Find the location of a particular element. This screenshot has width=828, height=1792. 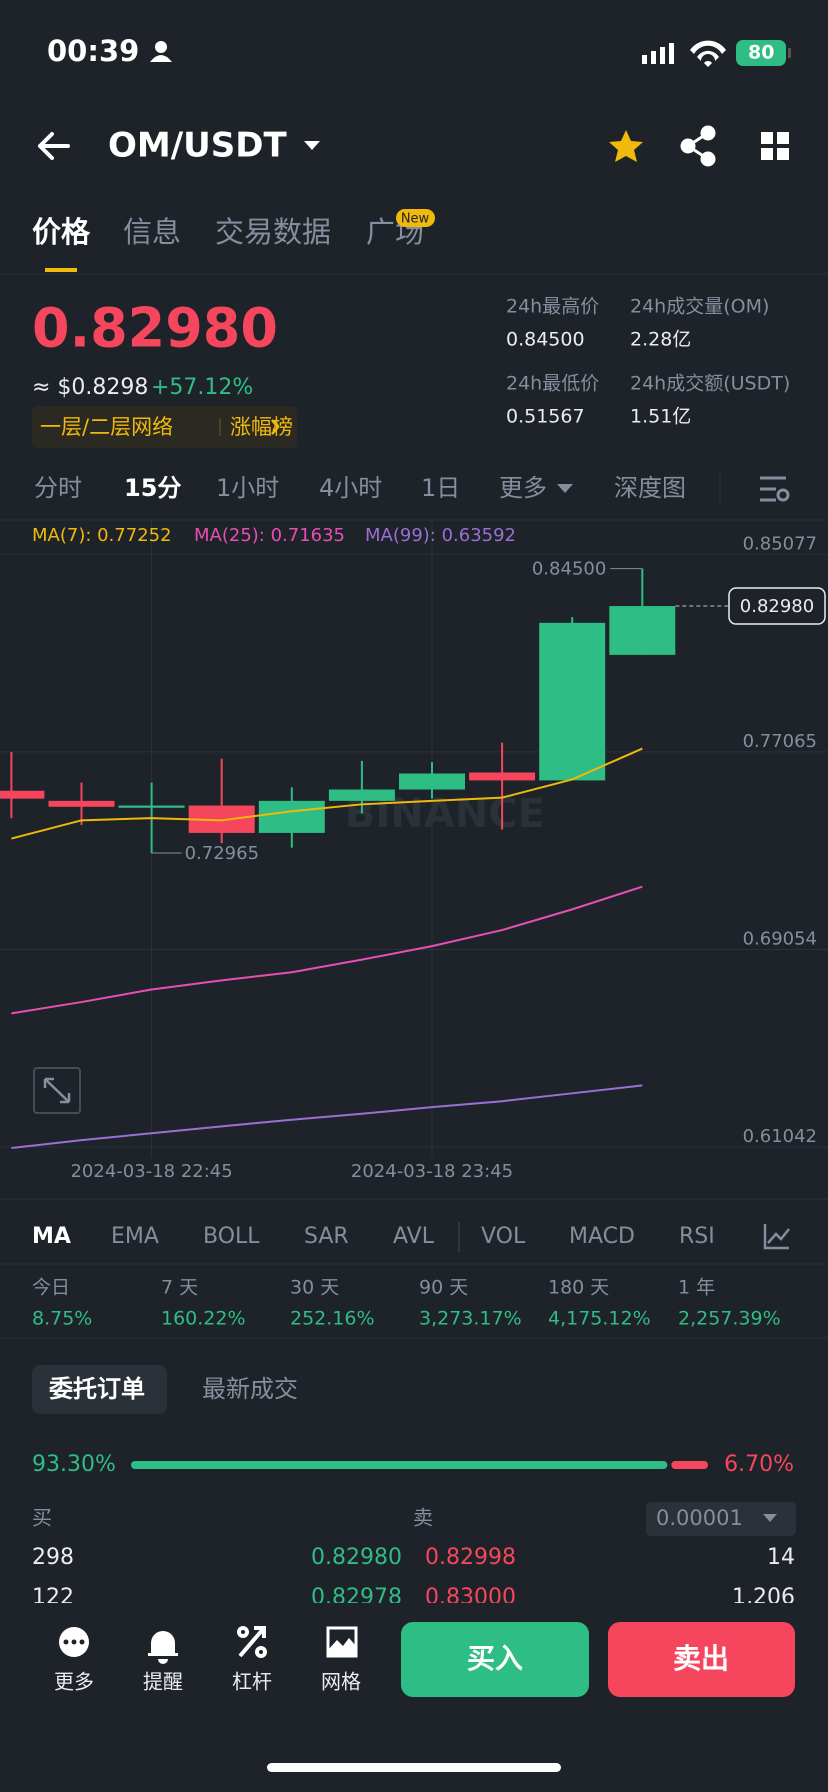

indicator-settings is located at coordinates (776, 1237).